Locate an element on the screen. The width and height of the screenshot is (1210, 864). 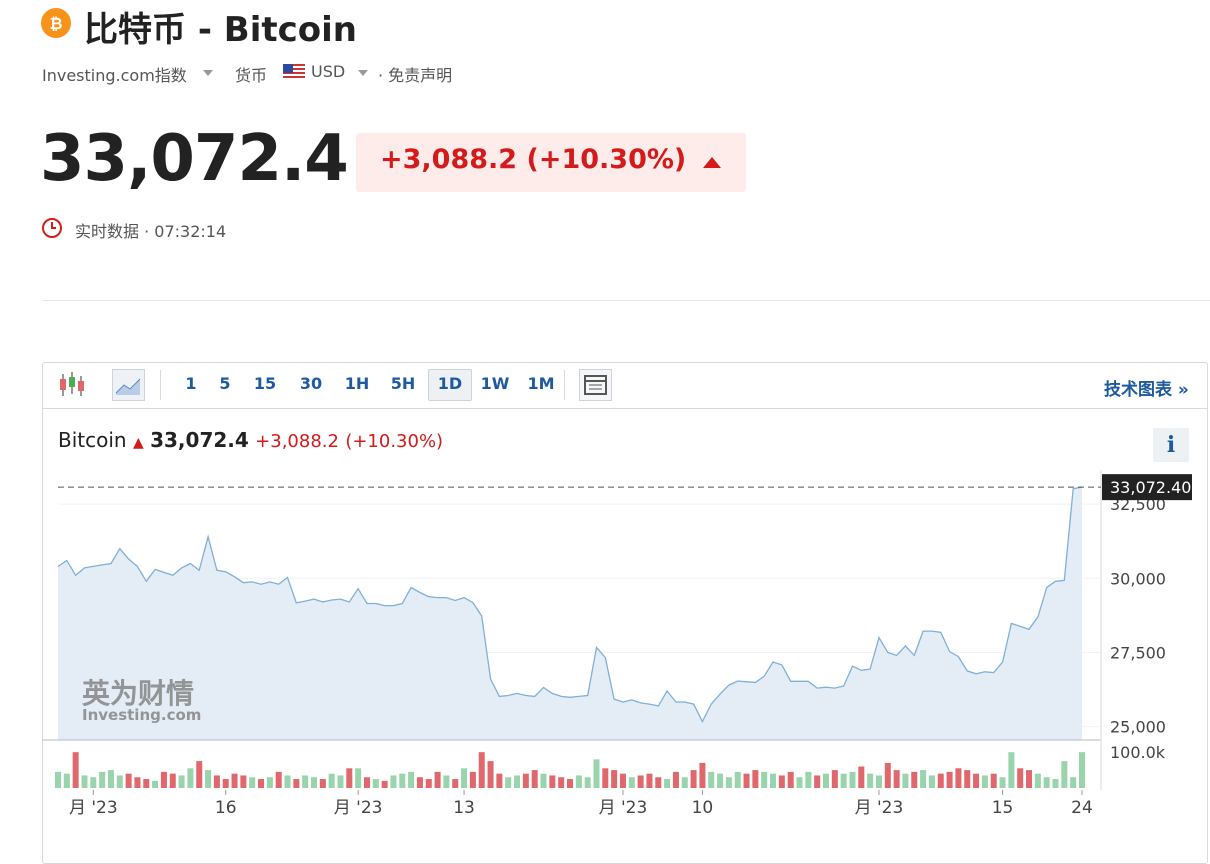
area-button is located at coordinates (128, 385).